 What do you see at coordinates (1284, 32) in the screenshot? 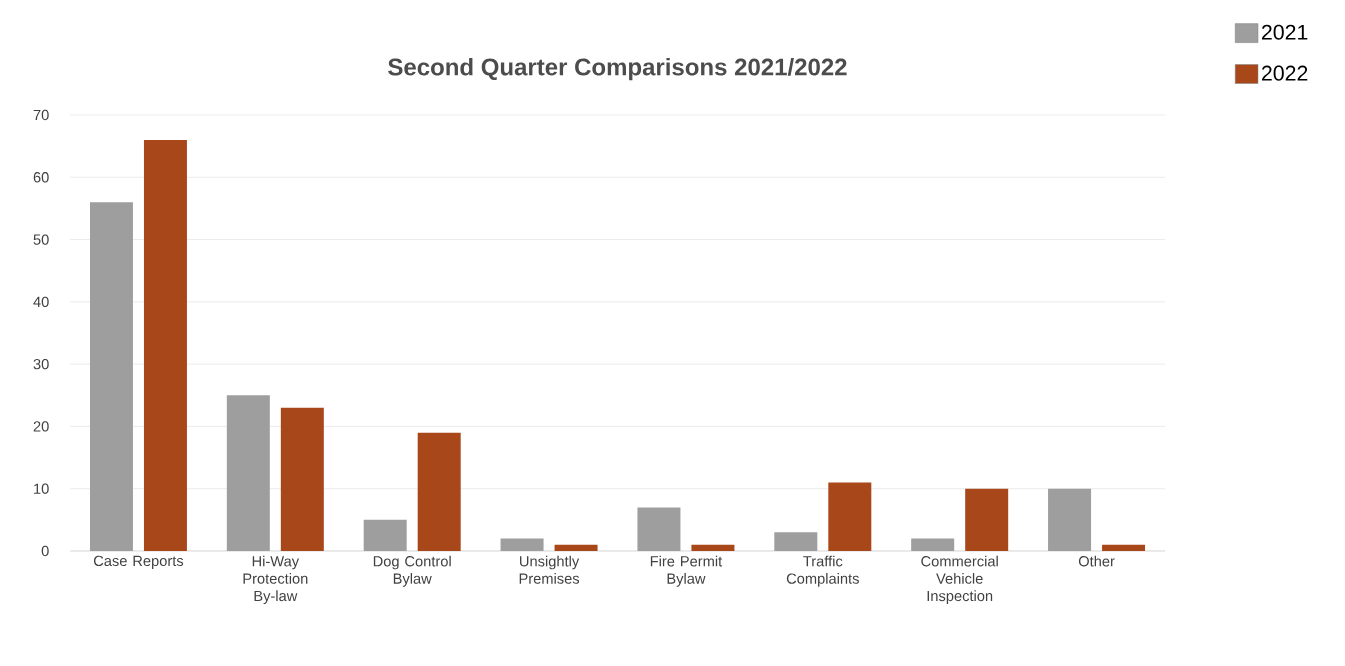
I see `legend-label: 2021` at bounding box center [1284, 32].